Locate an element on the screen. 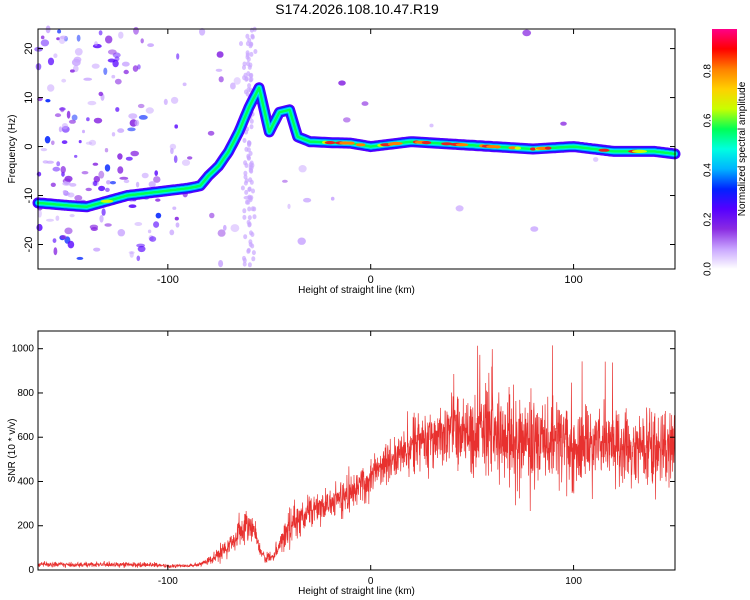  y-tick-label: -20 is located at coordinates (29, 245).